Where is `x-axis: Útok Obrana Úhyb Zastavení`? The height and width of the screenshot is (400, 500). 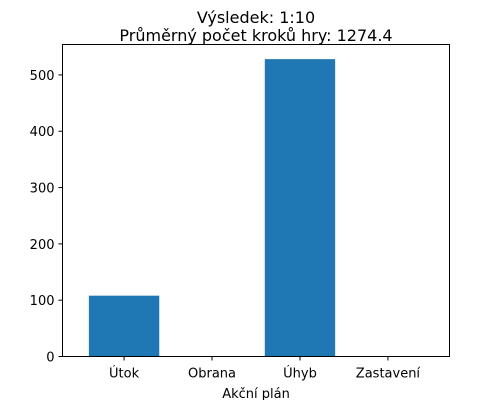
x-axis: Útok Obrana Úhyb Zastavení is located at coordinates (265, 369).